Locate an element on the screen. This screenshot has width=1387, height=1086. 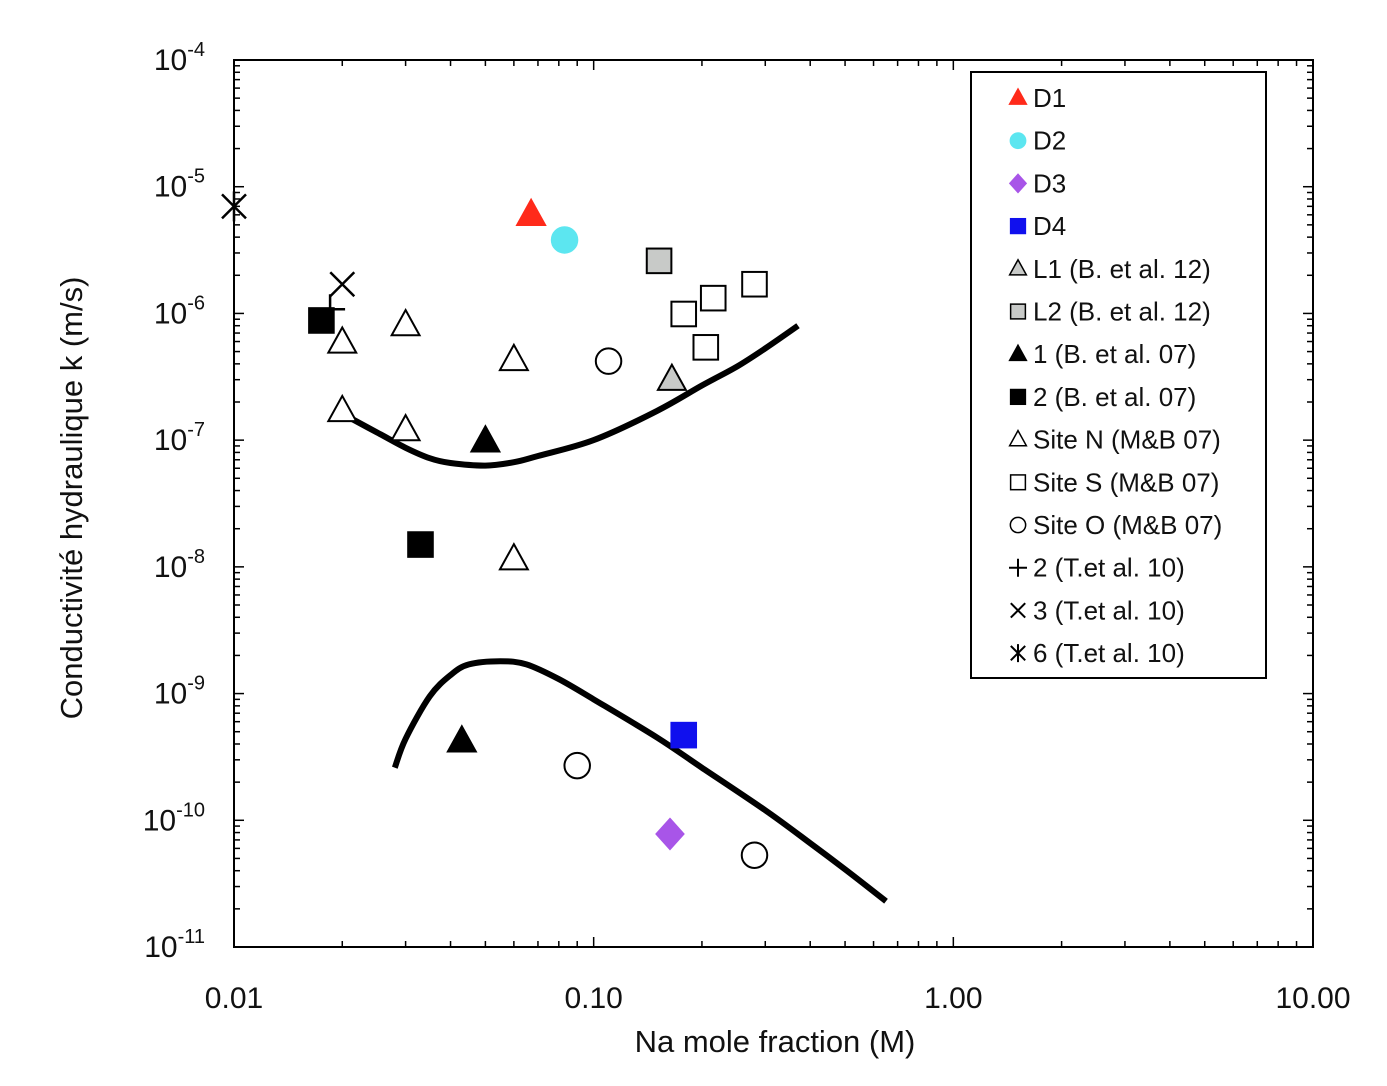
x-tick-label: 10.00 is located at coordinates (1312, 998).